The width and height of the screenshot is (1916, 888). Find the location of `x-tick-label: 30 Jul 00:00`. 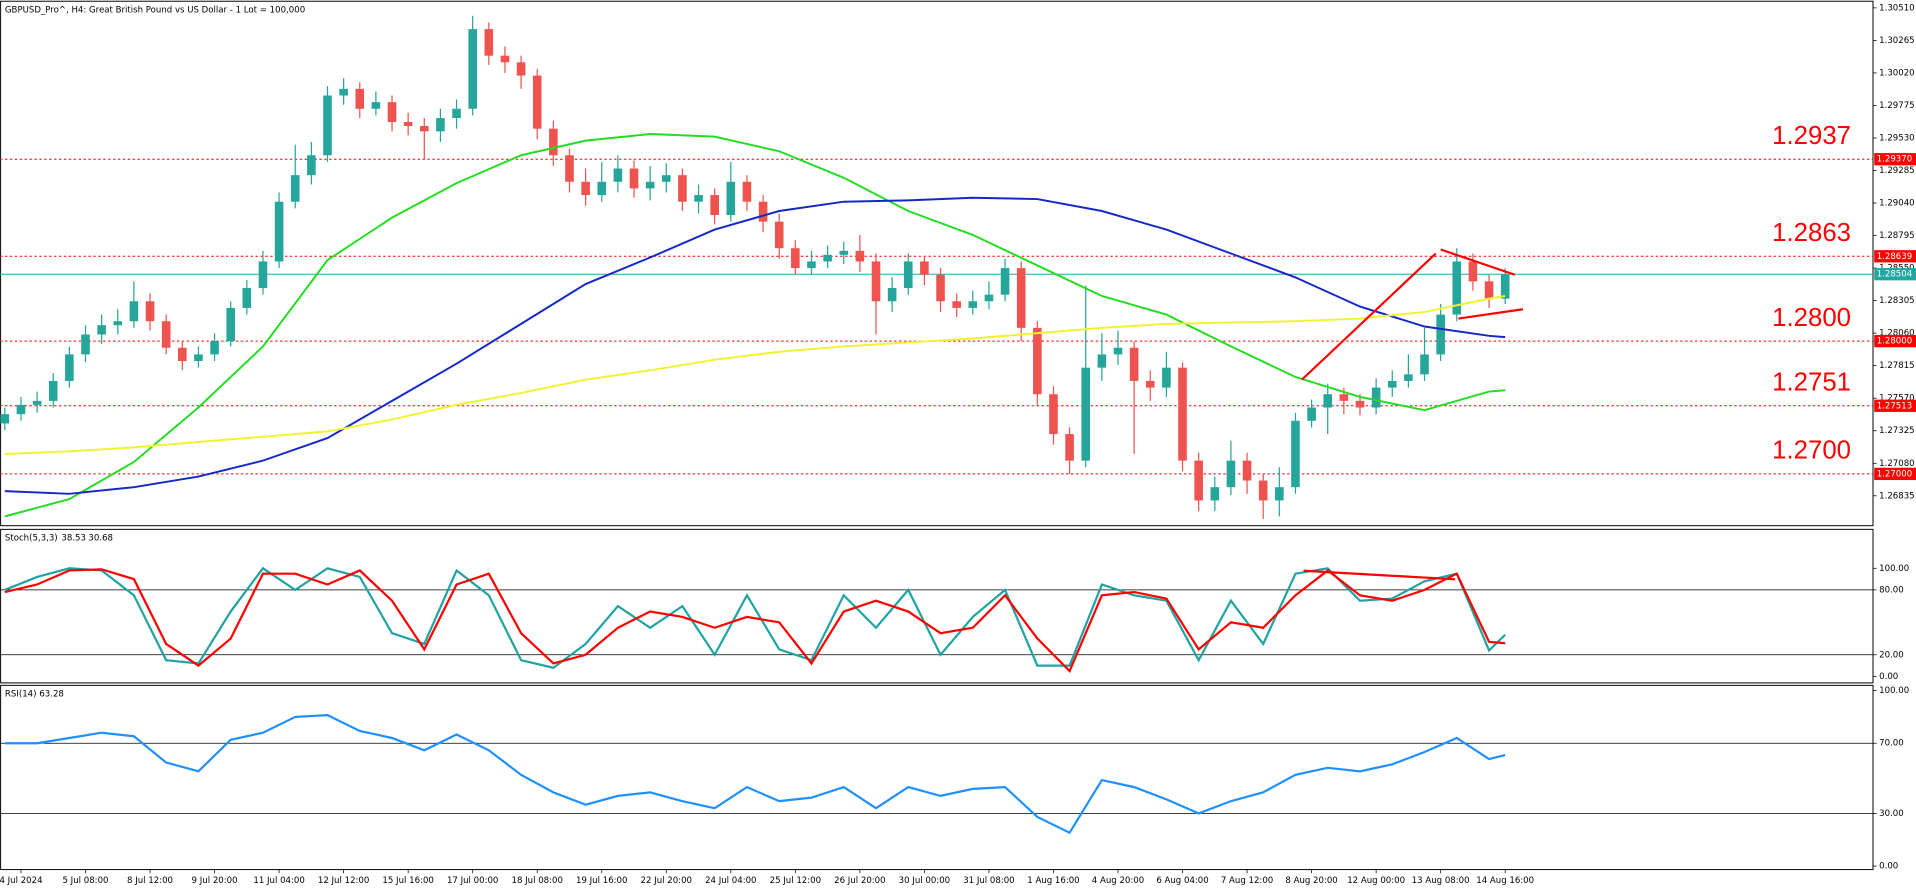

x-tick-label: 30 Jul 00:00 is located at coordinates (924, 881).